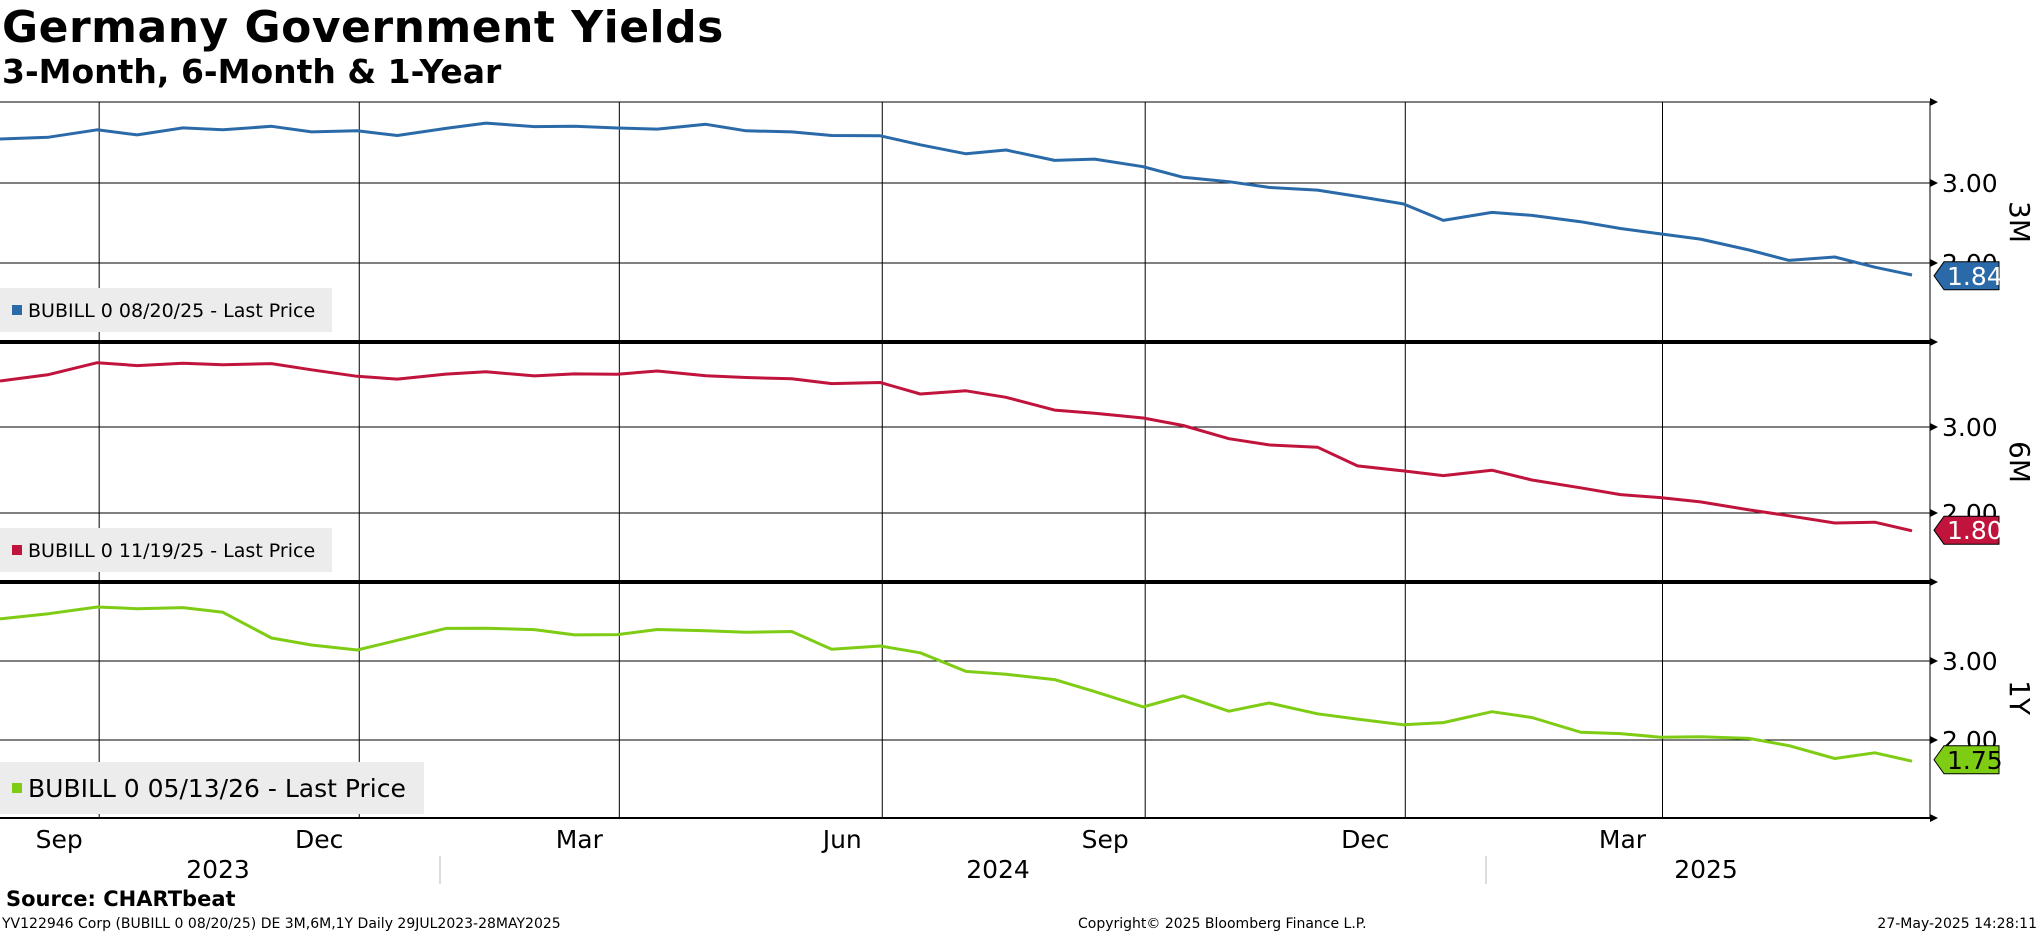 Image resolution: width=2041 pixels, height=936 pixels. I want to click on timestamp-text: 27-May-2025 14:28:11, so click(1957, 924).